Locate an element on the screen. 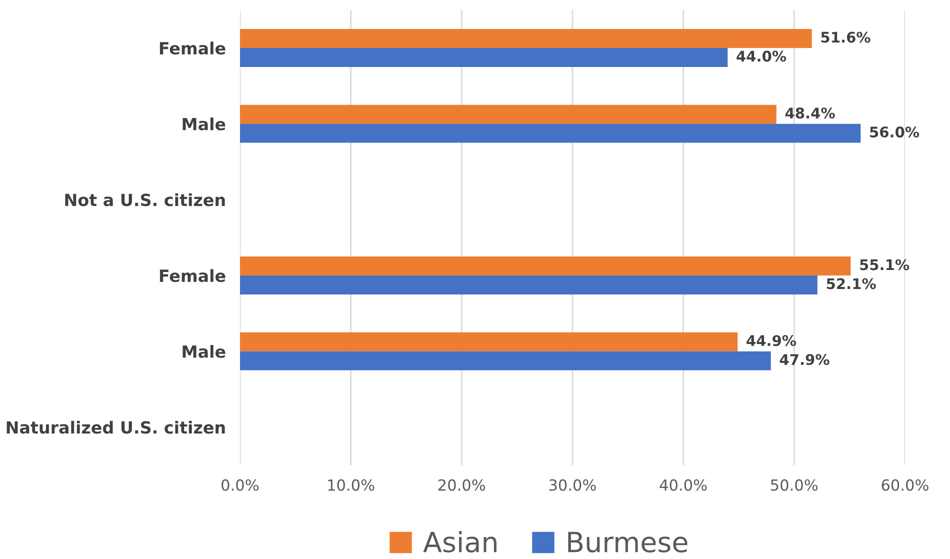  x-tick-label: 50.0% is located at coordinates (794, 485).